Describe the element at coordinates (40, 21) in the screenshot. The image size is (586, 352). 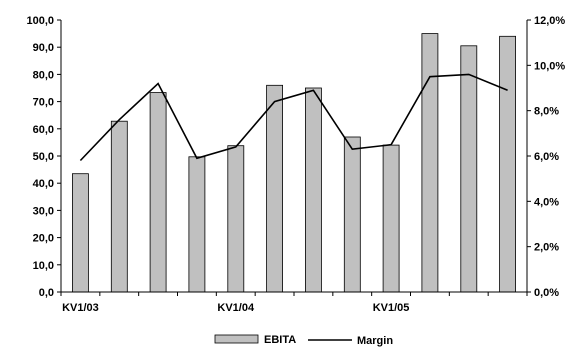
I see `left-tick-label: 100,0` at that location.